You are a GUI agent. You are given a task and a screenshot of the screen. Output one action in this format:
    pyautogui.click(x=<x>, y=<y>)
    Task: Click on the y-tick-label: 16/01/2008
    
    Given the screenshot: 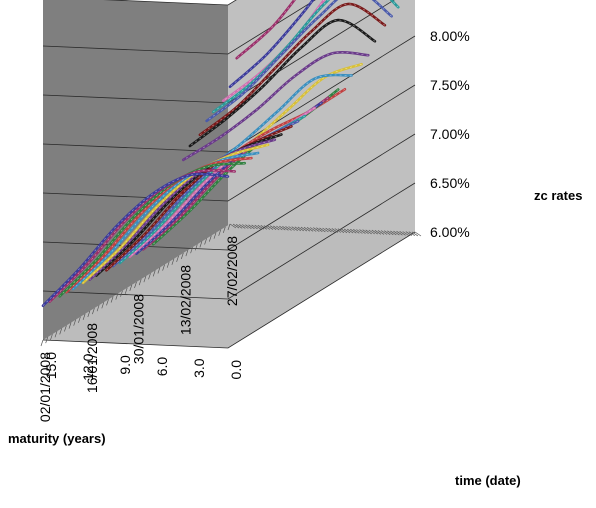 What is the action you would take?
    pyautogui.click(x=92, y=358)
    